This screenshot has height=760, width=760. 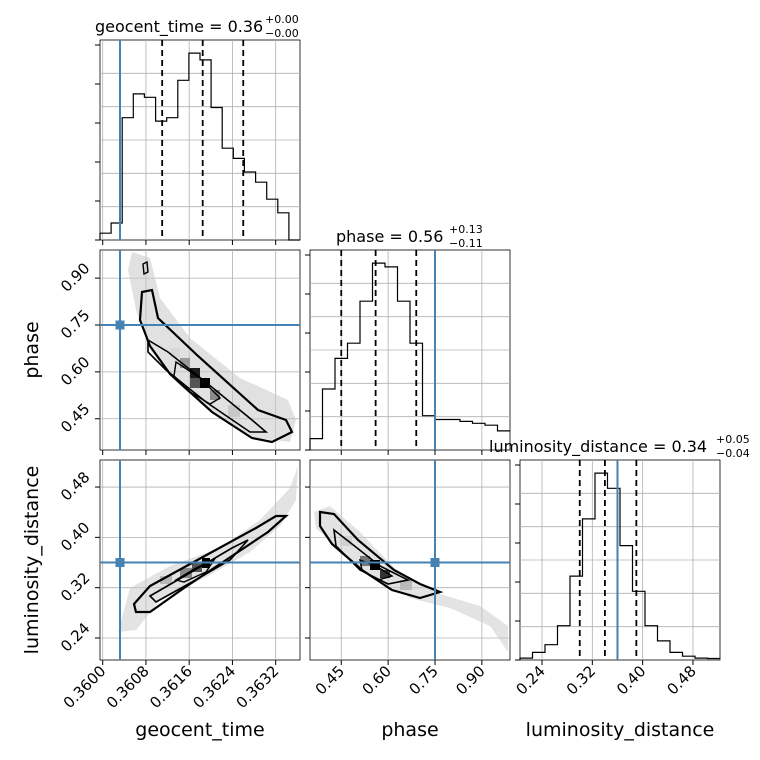 What do you see at coordinates (75, 418) in the screenshot?
I see `y-tick-label: 0.45` at bounding box center [75, 418].